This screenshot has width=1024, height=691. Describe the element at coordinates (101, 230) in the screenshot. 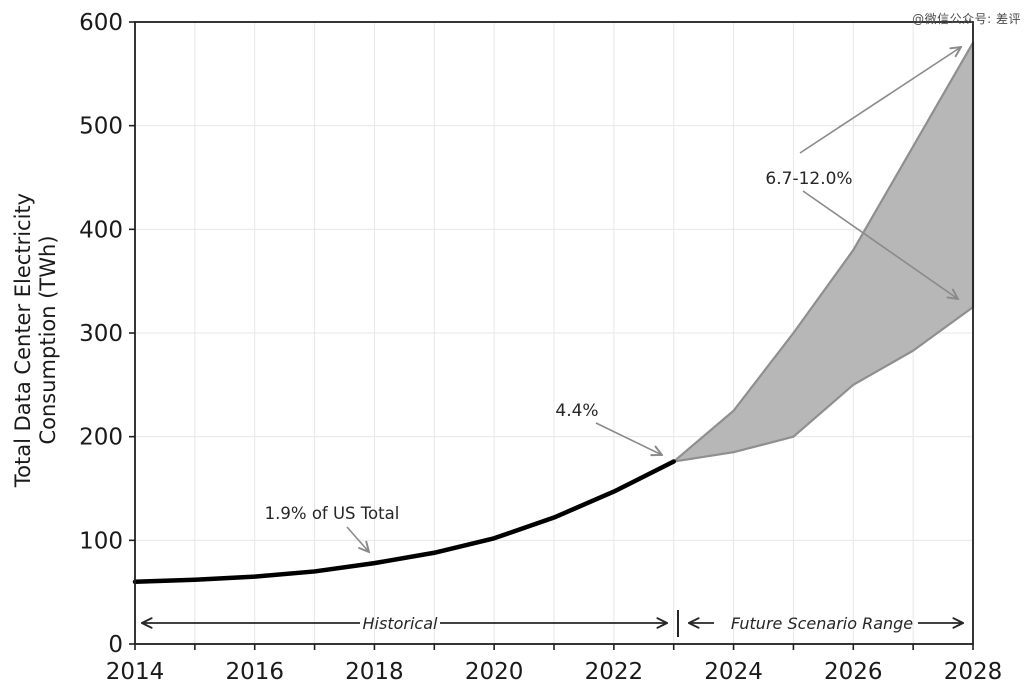

I see `y-tick-label: 400` at that location.